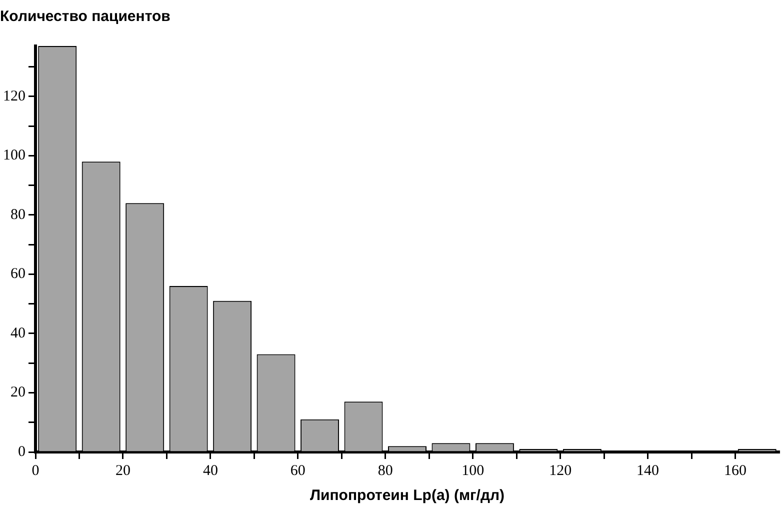 The height and width of the screenshot is (509, 781). I want to click on x-axis-title: Липопротеин Lp(a) (мг/дл), so click(407, 495).